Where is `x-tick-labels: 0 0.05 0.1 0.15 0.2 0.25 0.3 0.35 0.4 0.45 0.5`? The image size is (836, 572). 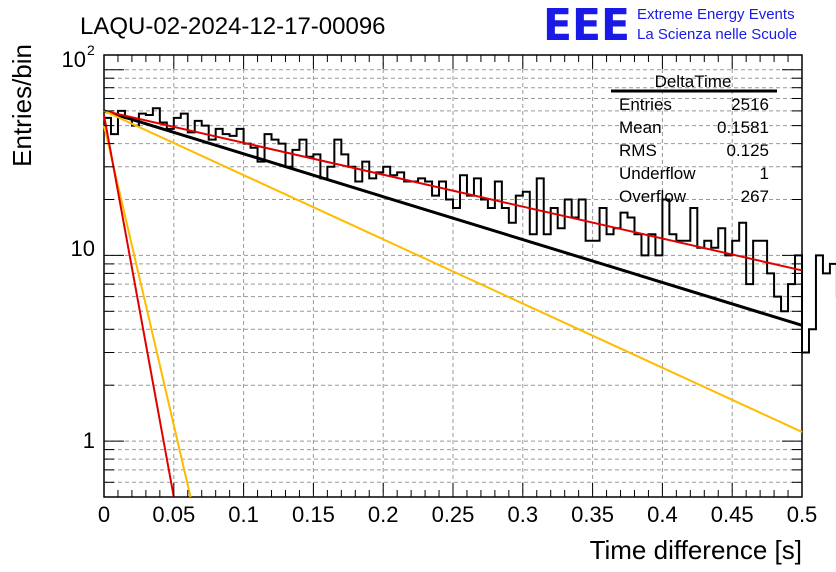
x-tick-labels: 0 0.05 0.1 0.15 0.2 0.25 0.3 0.35 0.4 0.45 0.5 is located at coordinates (457, 514).